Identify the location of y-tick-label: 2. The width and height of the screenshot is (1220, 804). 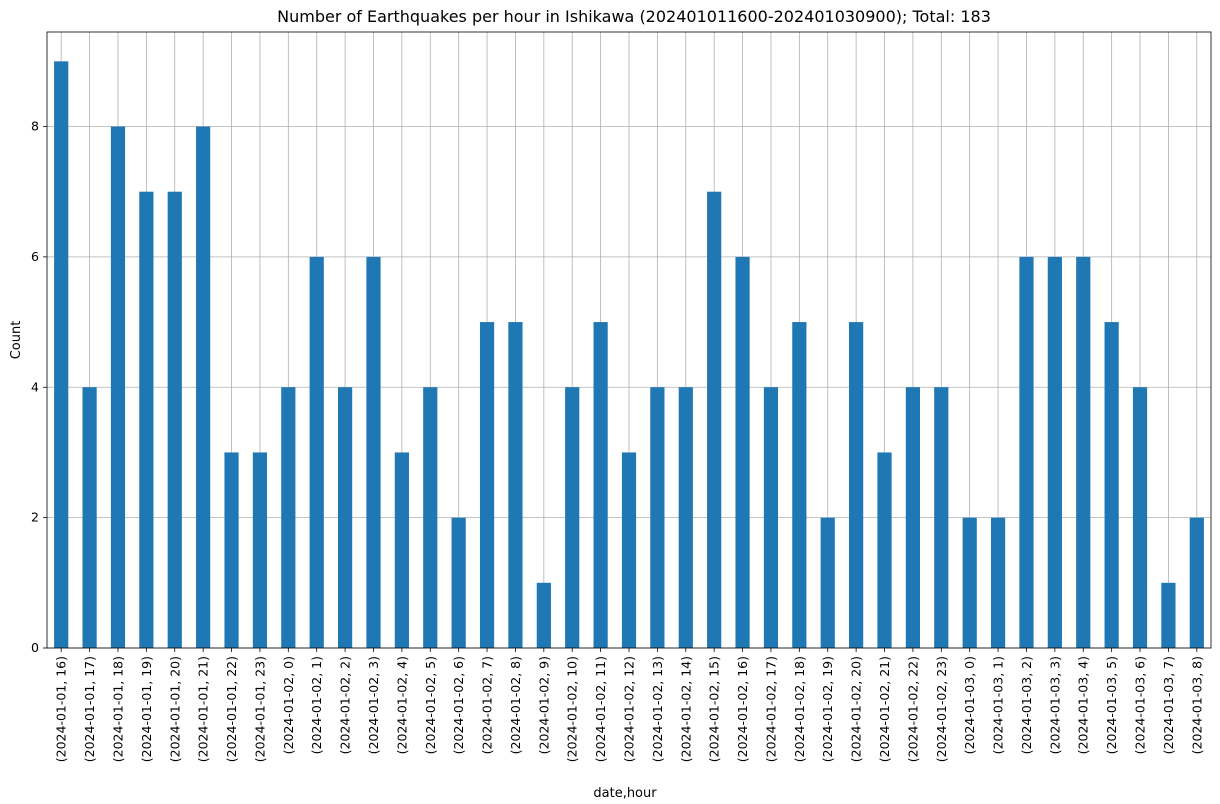
(35, 517).